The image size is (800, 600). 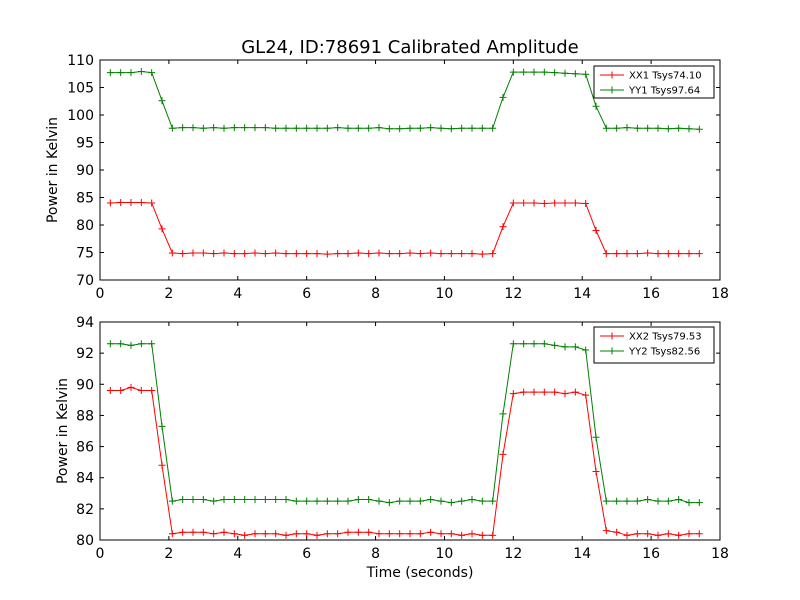 What do you see at coordinates (80, 89) in the screenshot?
I see `y-tick-label: 105` at bounding box center [80, 89].